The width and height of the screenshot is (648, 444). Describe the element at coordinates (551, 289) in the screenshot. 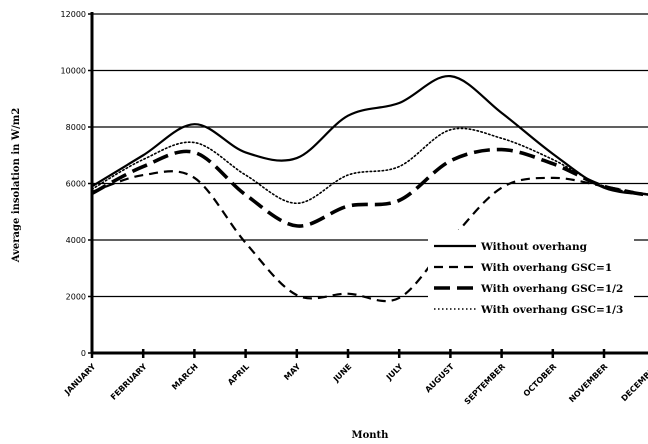

I see `legend-label-2: With overhang GSC=1/2` at that location.